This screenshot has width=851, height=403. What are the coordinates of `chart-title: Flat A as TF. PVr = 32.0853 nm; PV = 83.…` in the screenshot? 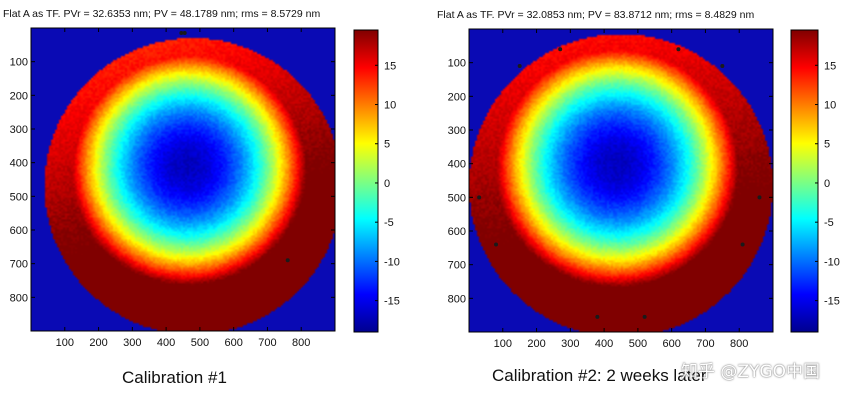 It's located at (595, 15).